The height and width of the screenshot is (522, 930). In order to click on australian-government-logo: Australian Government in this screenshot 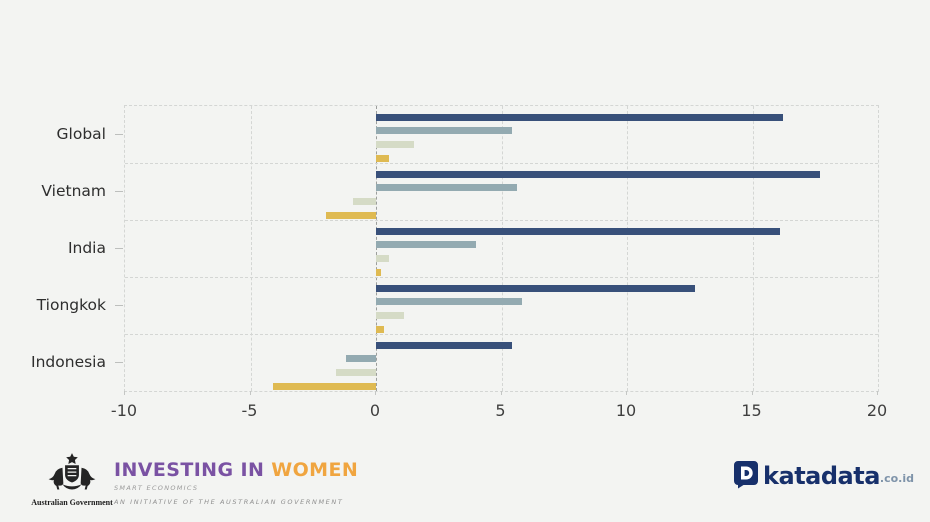, I will do `click(72, 480)`.